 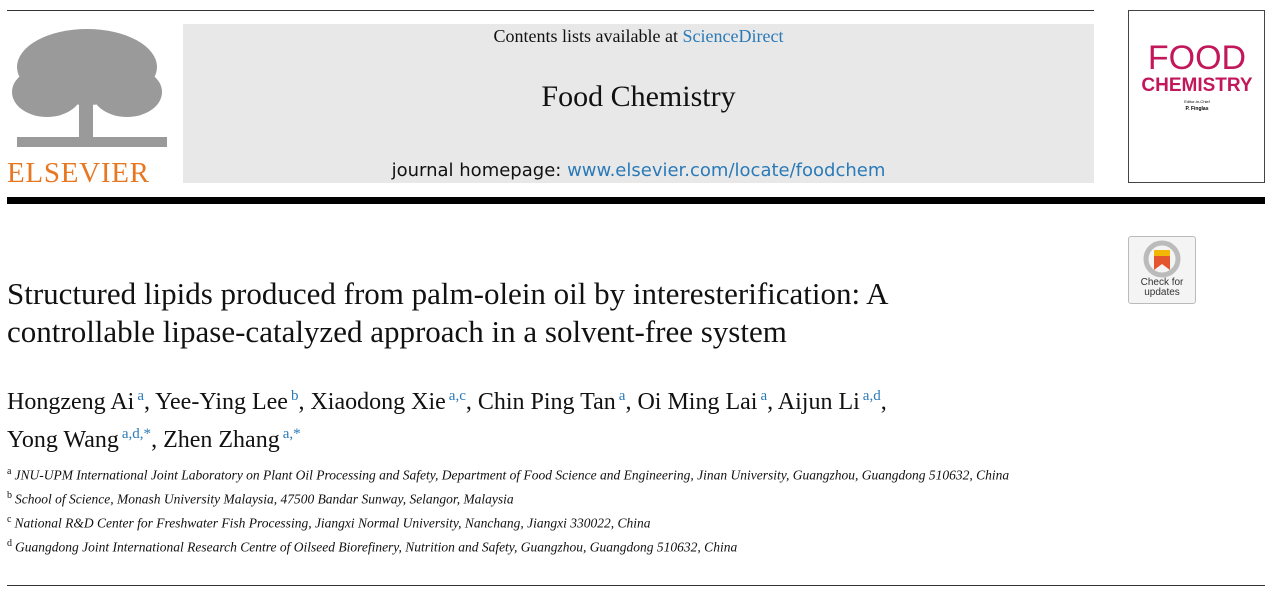 What do you see at coordinates (1162, 259) in the screenshot?
I see `badge-icon` at bounding box center [1162, 259].